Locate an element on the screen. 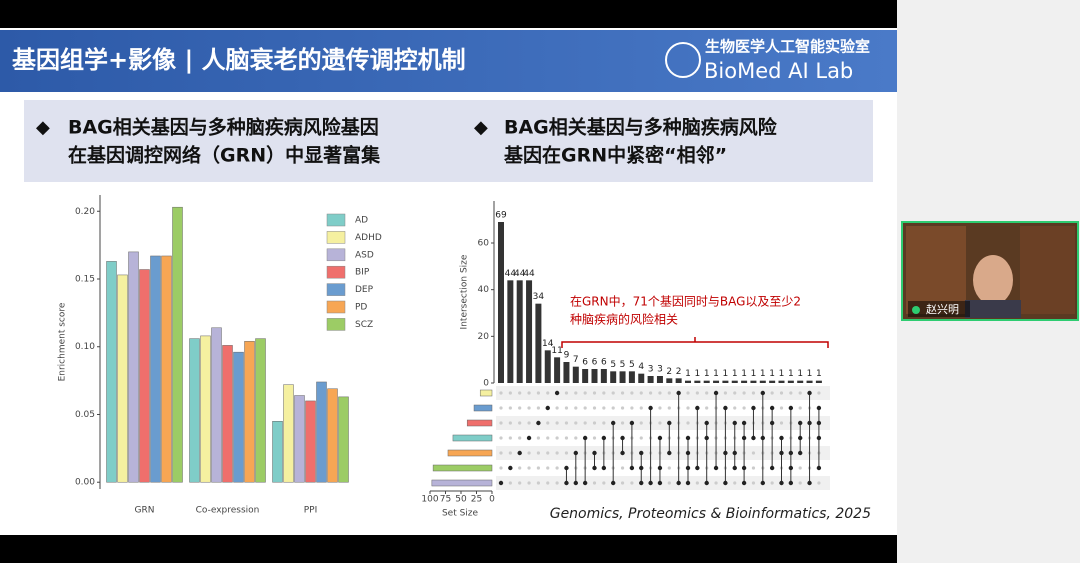 The image size is (1080, 563). value-label: 2 is located at coordinates (679, 372).